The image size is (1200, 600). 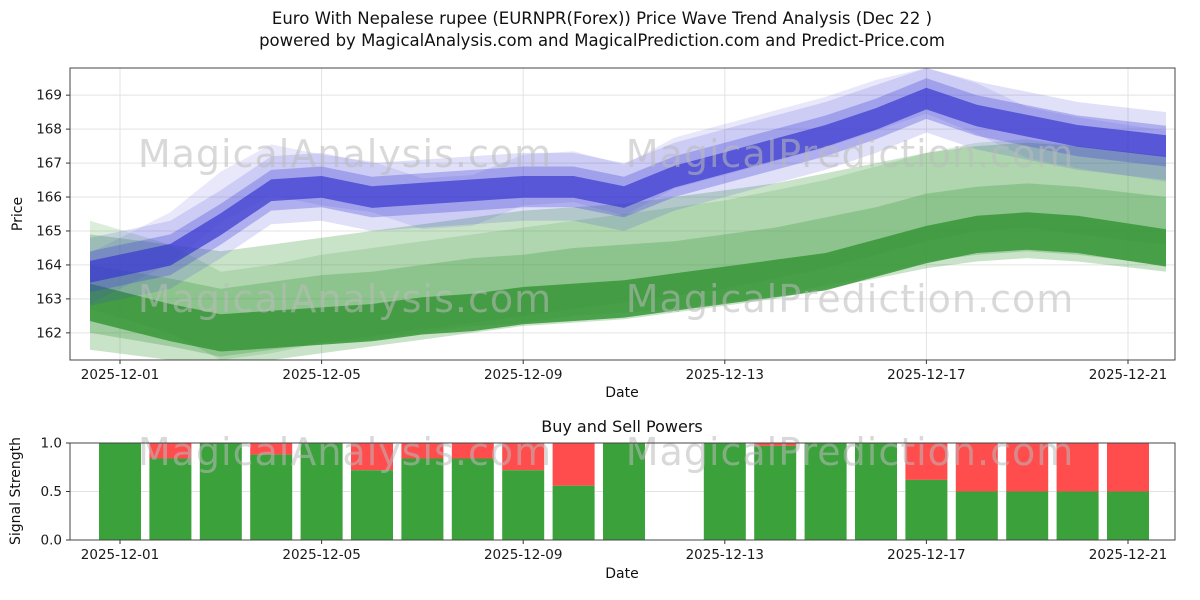 What do you see at coordinates (523, 555) in the screenshot?
I see `signal-x-tick-label: 2025-12-09` at bounding box center [523, 555].